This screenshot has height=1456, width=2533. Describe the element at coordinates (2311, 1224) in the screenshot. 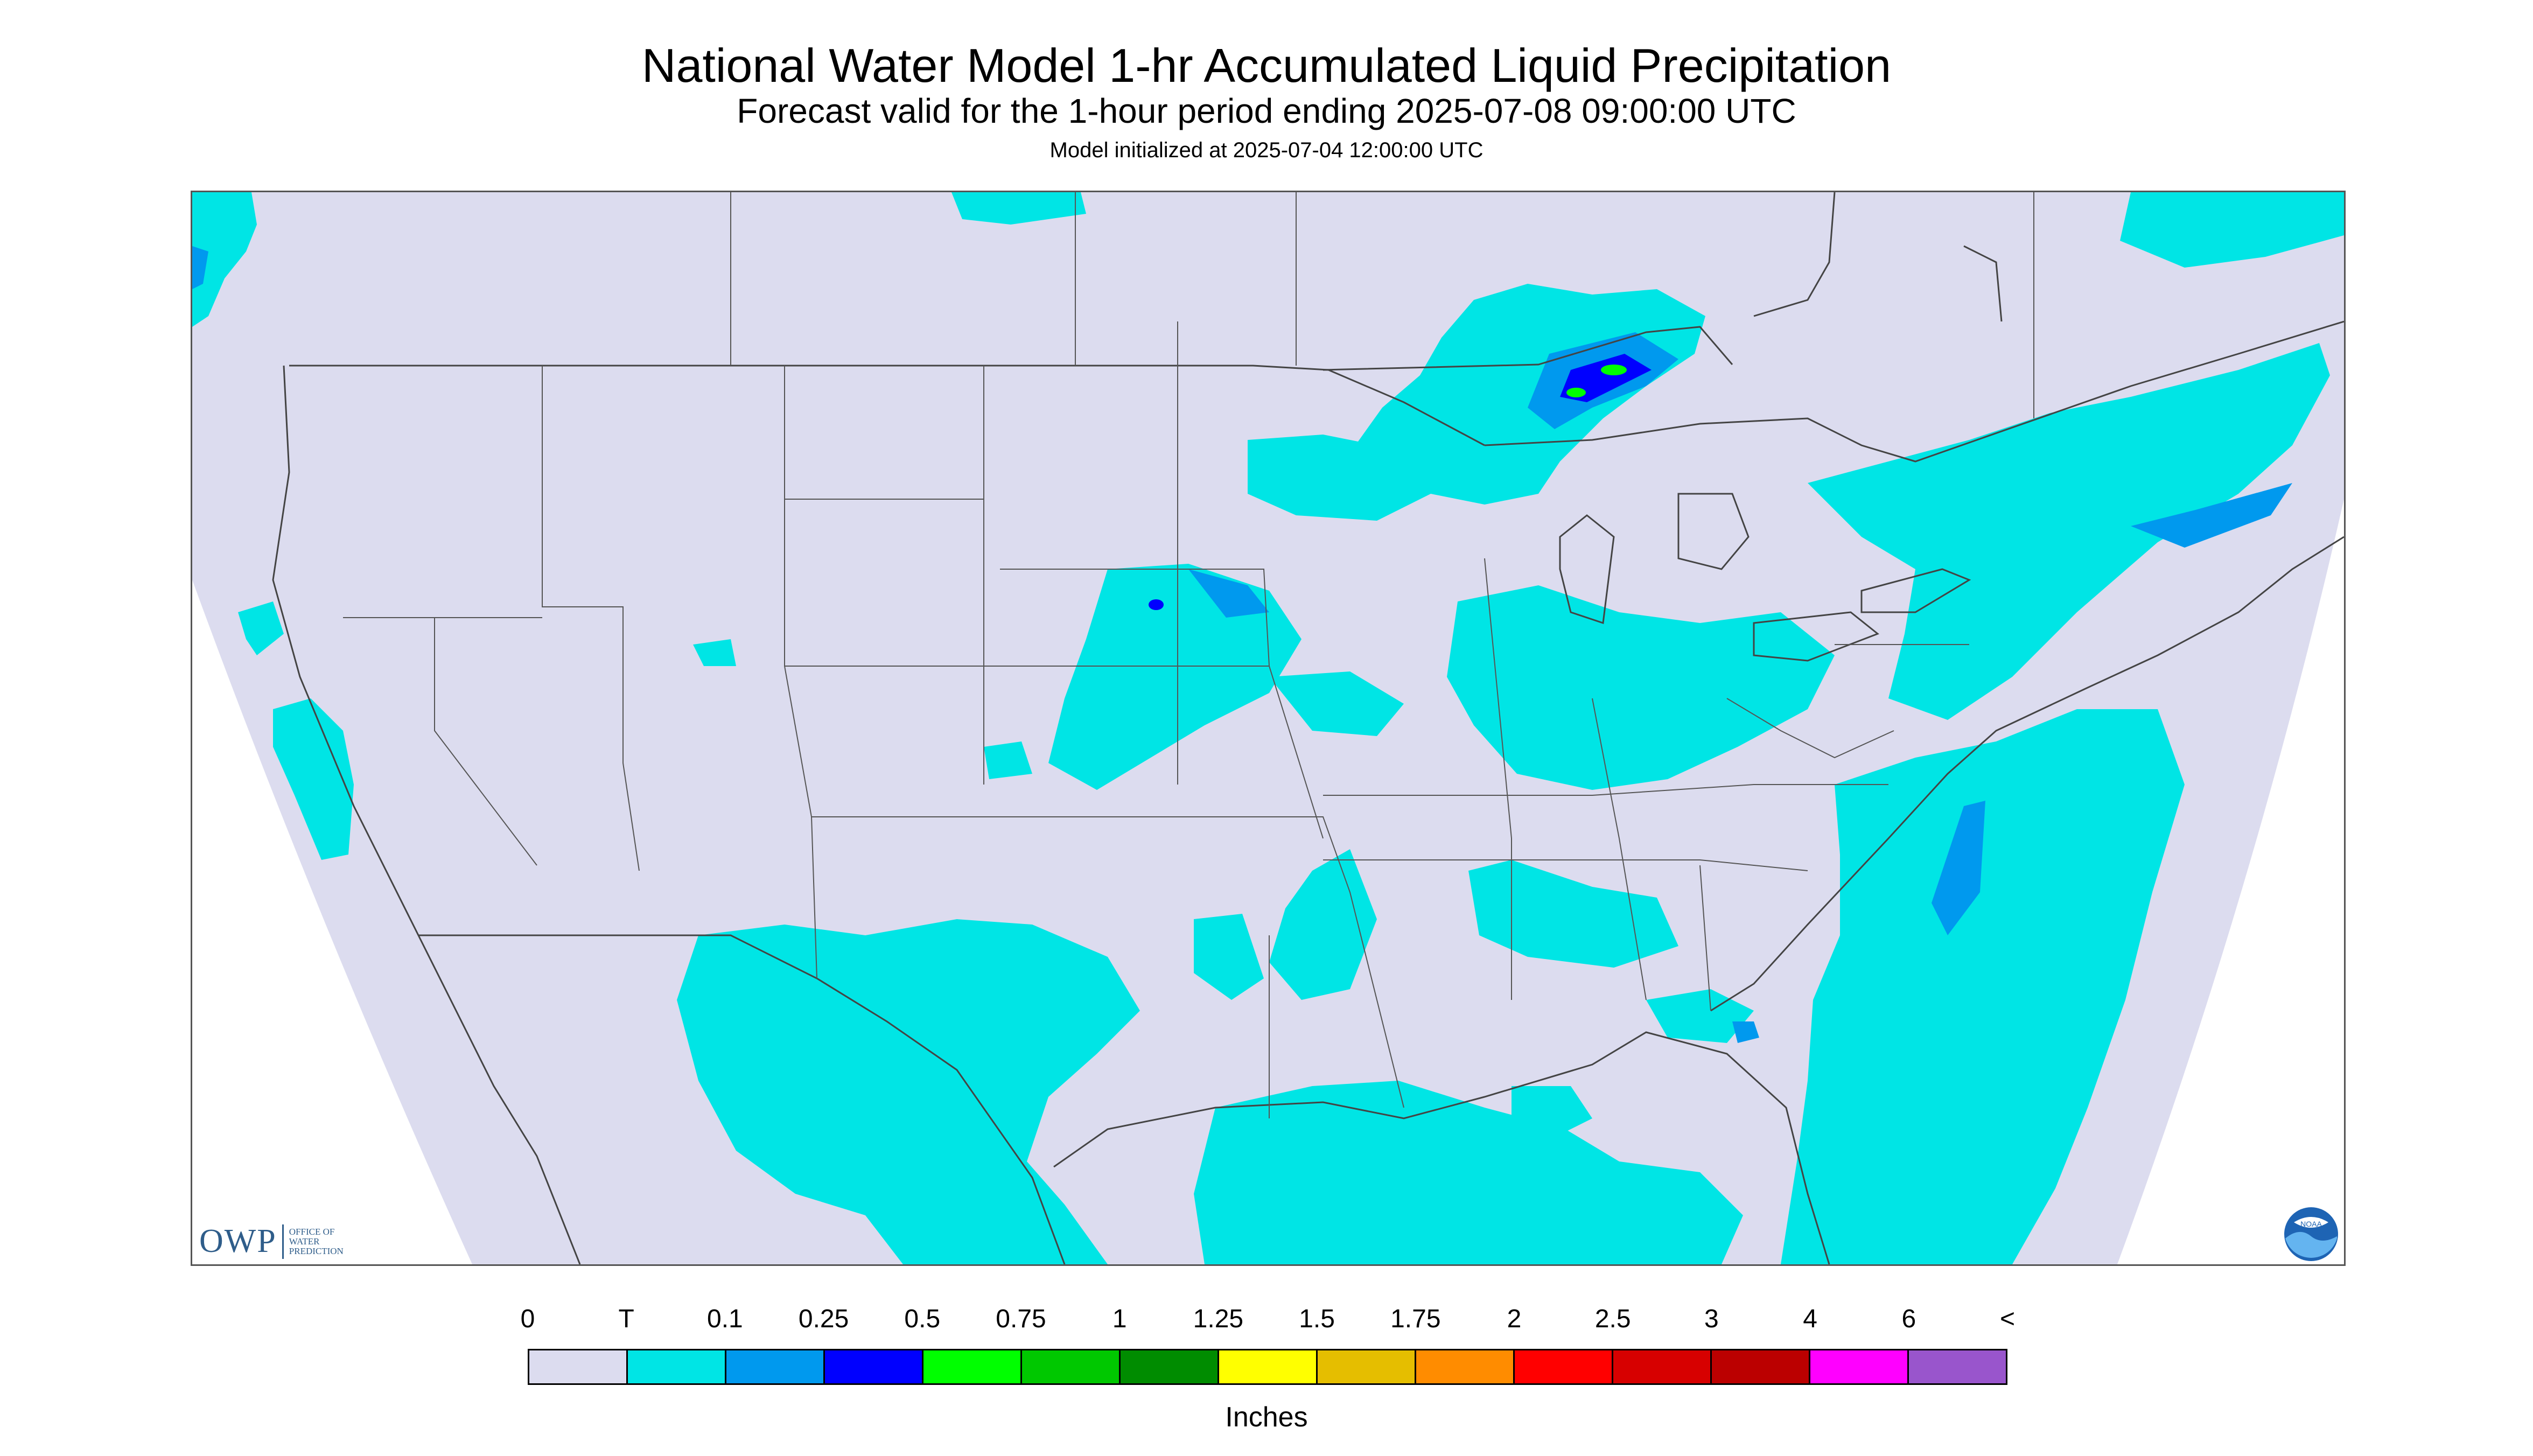

I see `noaa-logo-text: NOAA` at that location.